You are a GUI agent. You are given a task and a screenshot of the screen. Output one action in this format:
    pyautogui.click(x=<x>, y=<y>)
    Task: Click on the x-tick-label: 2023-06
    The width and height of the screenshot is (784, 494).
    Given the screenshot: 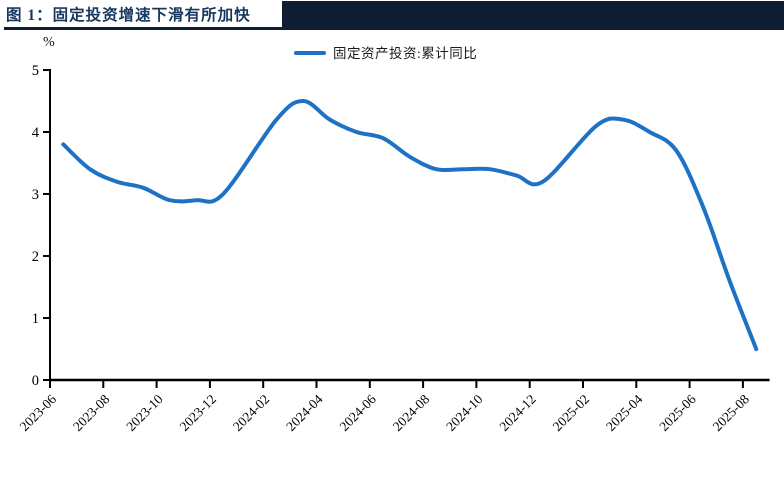 What is the action you would take?
    pyautogui.click(x=38, y=412)
    